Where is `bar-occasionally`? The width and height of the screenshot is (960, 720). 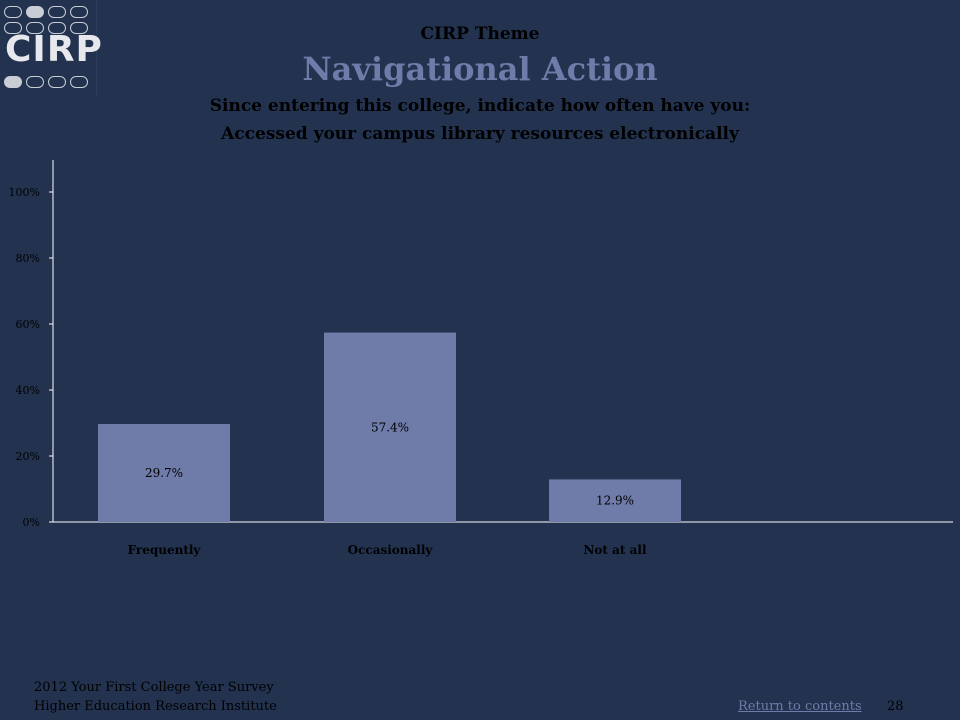
bar-occasionally is located at coordinates (390, 427).